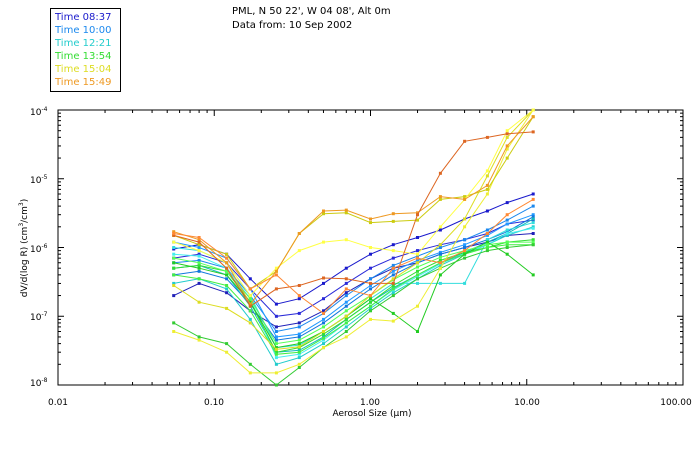  I want to click on legend-item-1504: Time 15:04, so click(83, 69).